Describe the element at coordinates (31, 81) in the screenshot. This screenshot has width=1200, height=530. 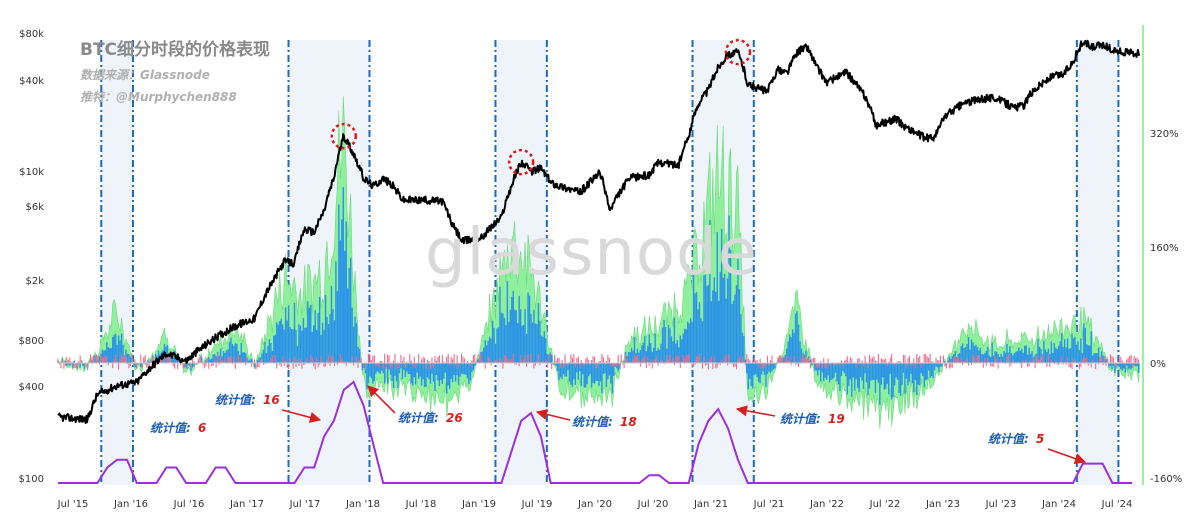
I see `y-left-tick-label: $40k` at that location.